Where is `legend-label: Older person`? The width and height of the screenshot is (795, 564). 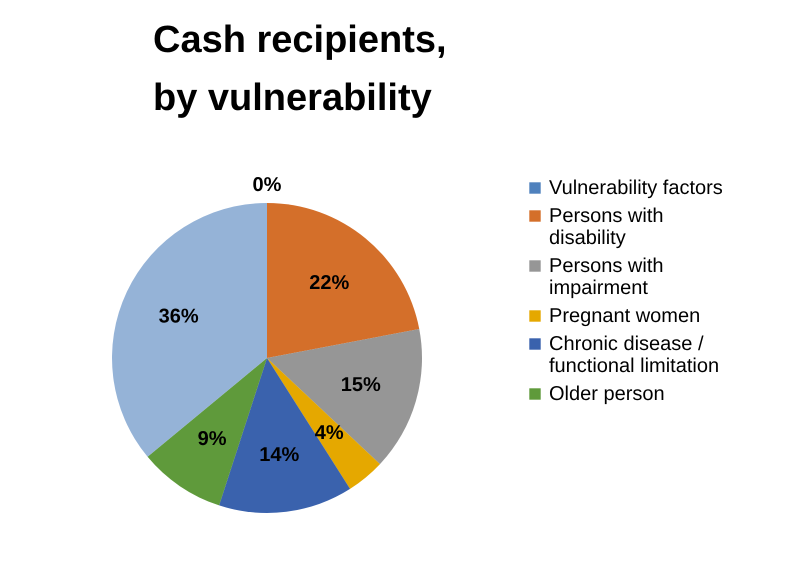
legend-label: Older person is located at coordinates (607, 394).